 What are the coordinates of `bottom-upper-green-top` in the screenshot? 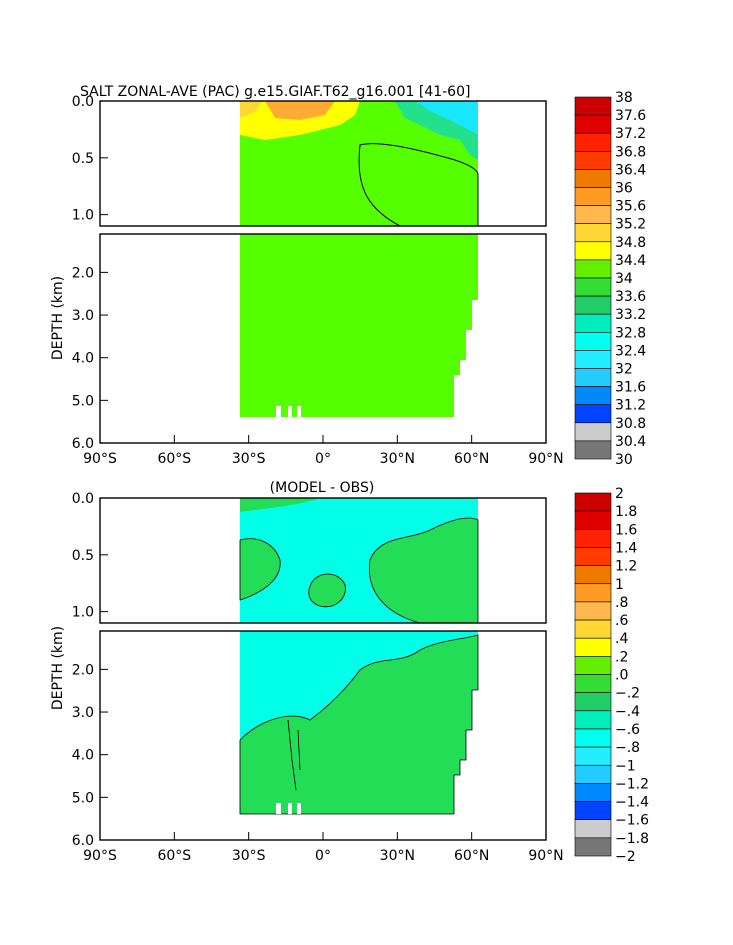 It's located at (280, 505).